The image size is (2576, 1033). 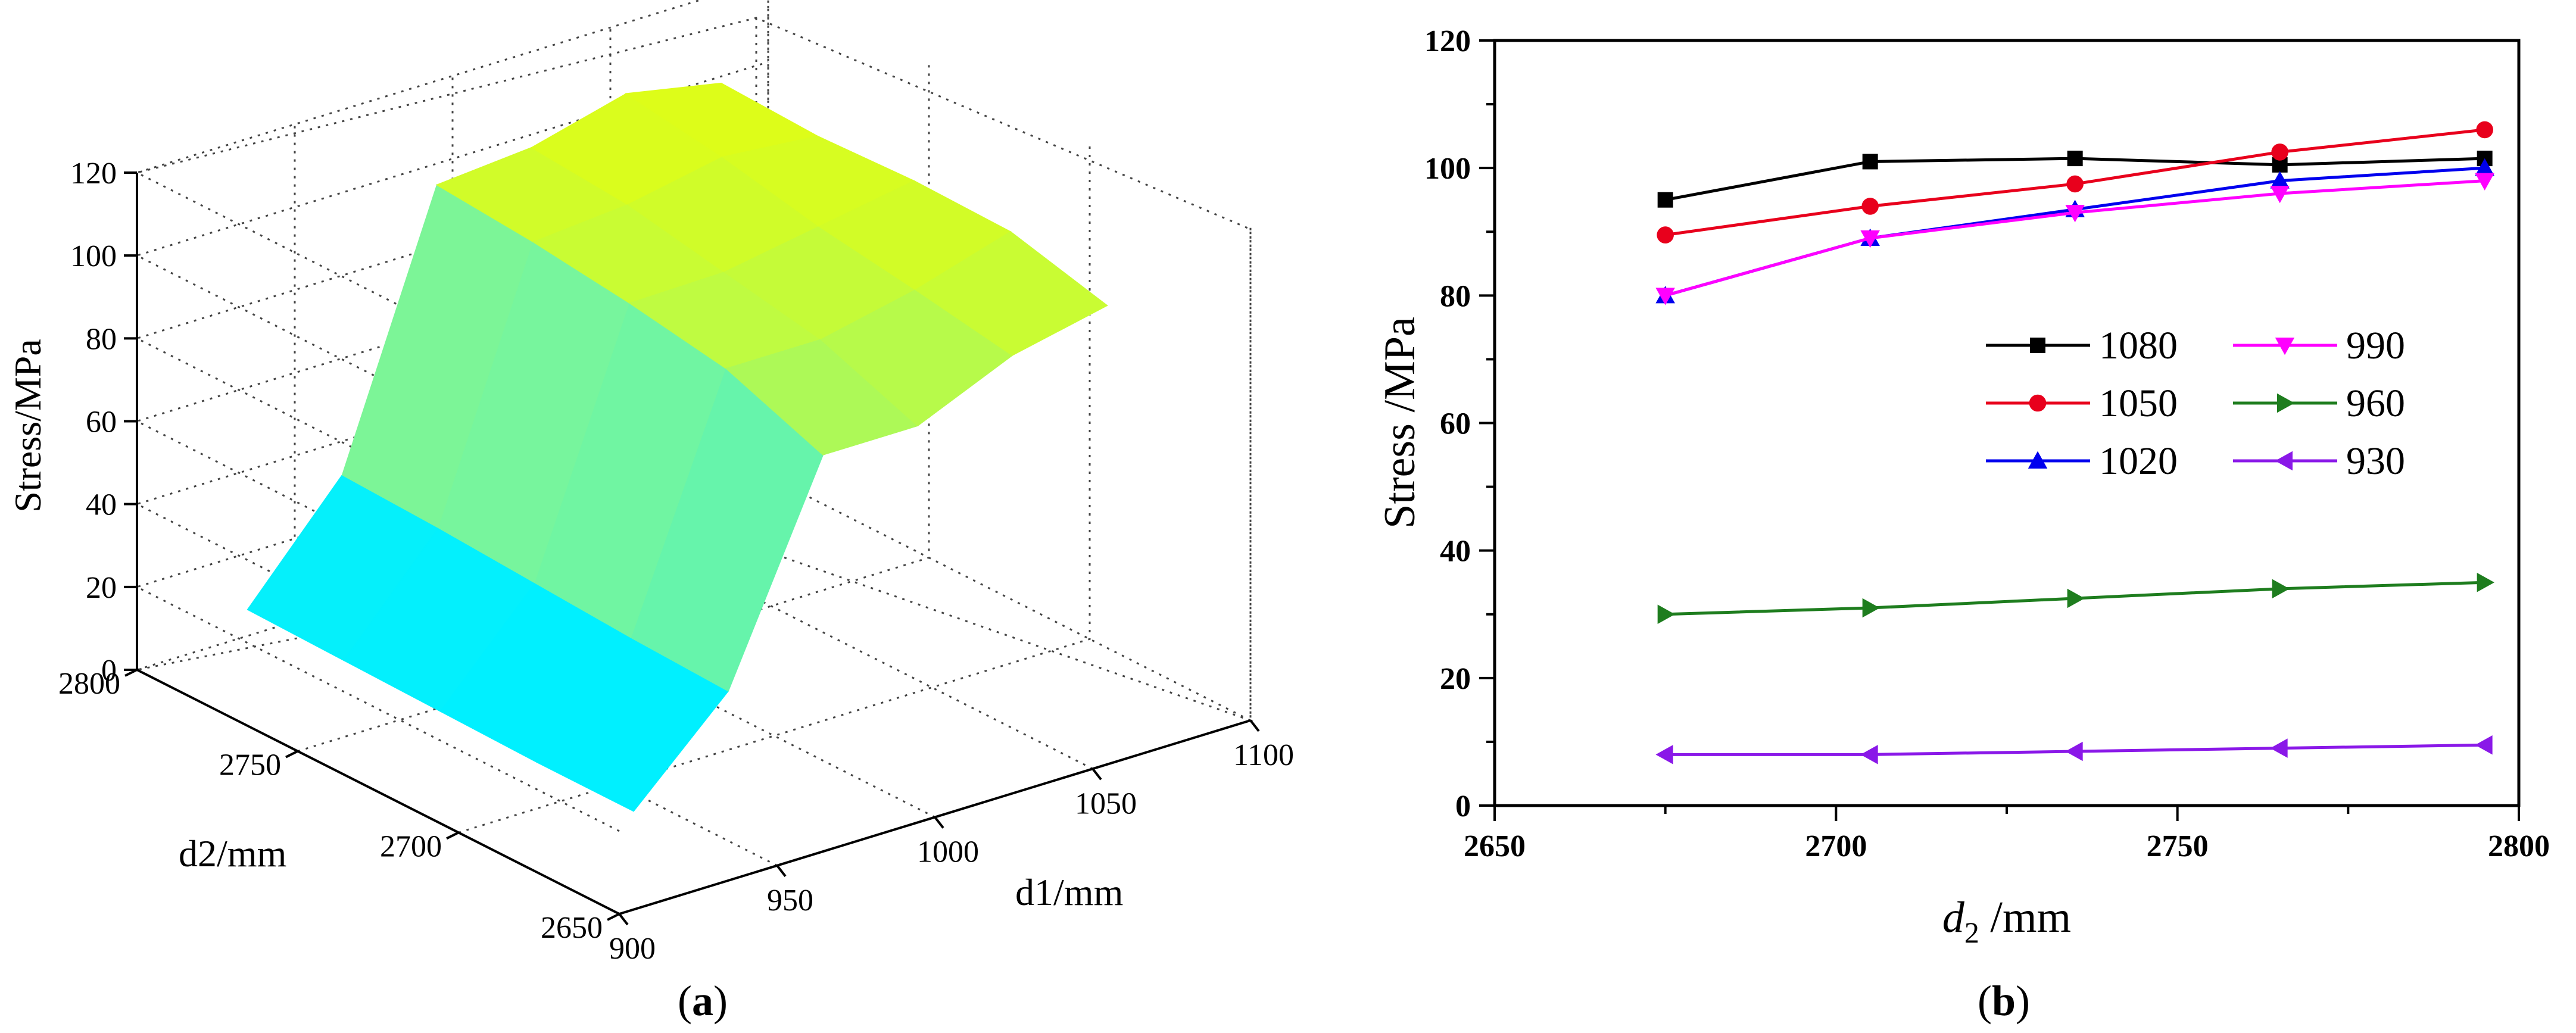 What do you see at coordinates (2082, 345) in the screenshot?
I see `legend-item-1080: 1080` at bounding box center [2082, 345].